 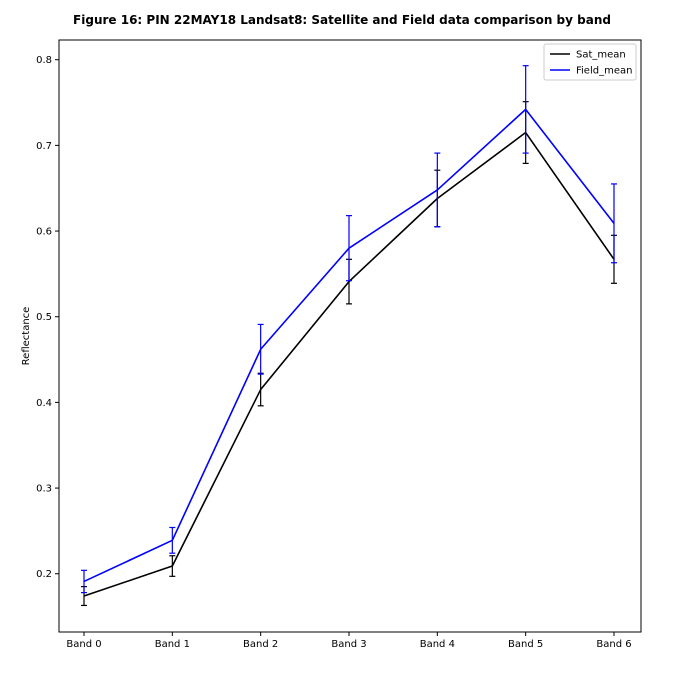 What do you see at coordinates (613, 644) in the screenshot?
I see `x-tick-label: Band 6` at bounding box center [613, 644].